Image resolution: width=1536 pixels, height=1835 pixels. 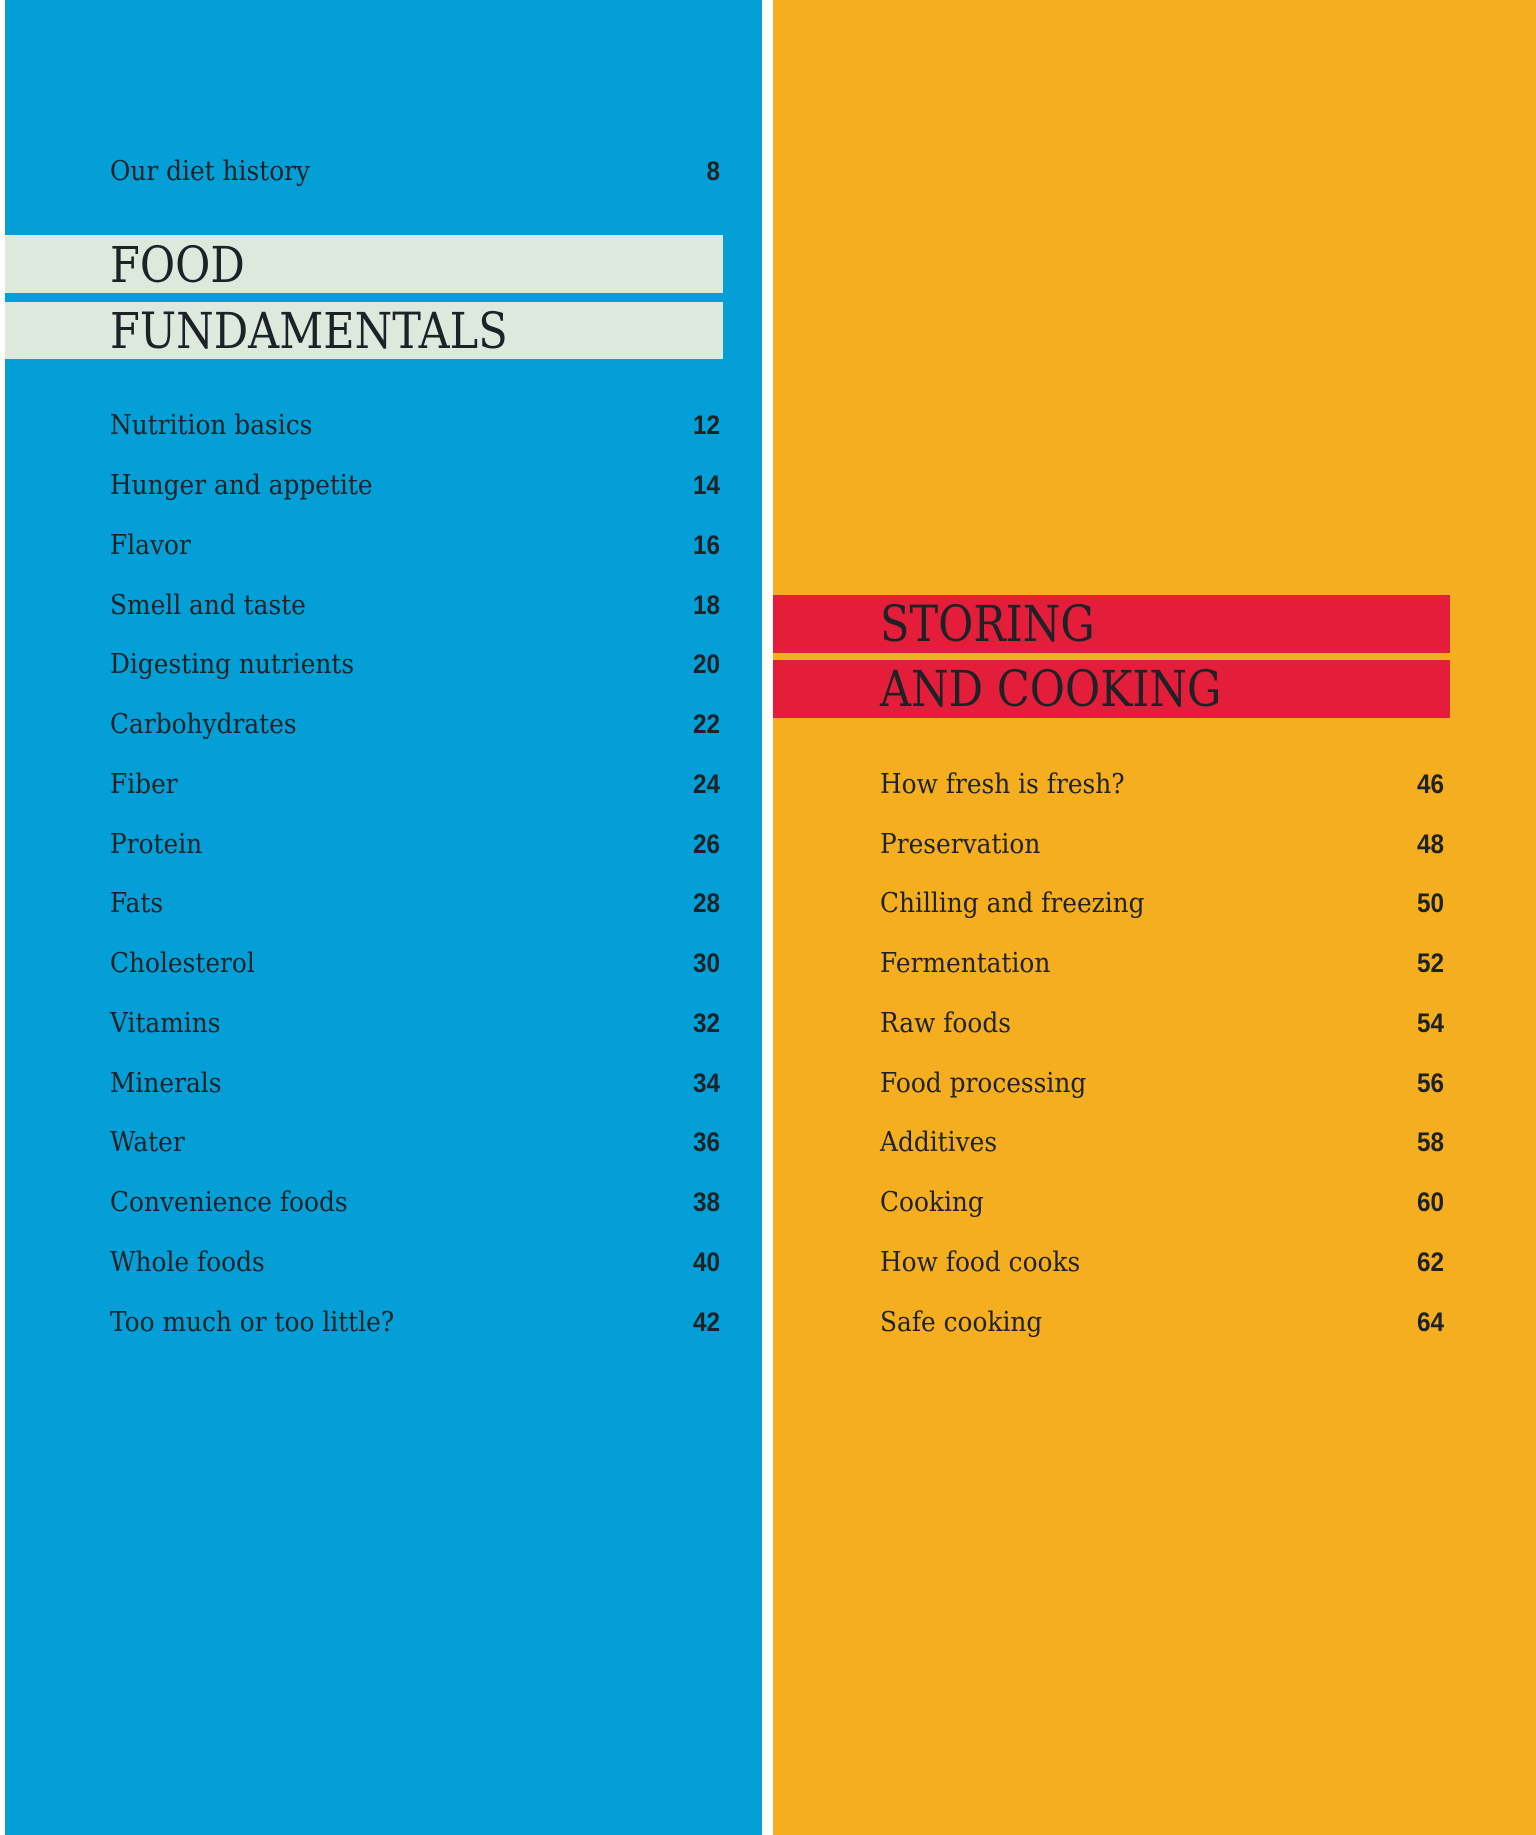 What do you see at coordinates (415, 784) in the screenshot?
I see `toc-entry: Fiber 24` at bounding box center [415, 784].